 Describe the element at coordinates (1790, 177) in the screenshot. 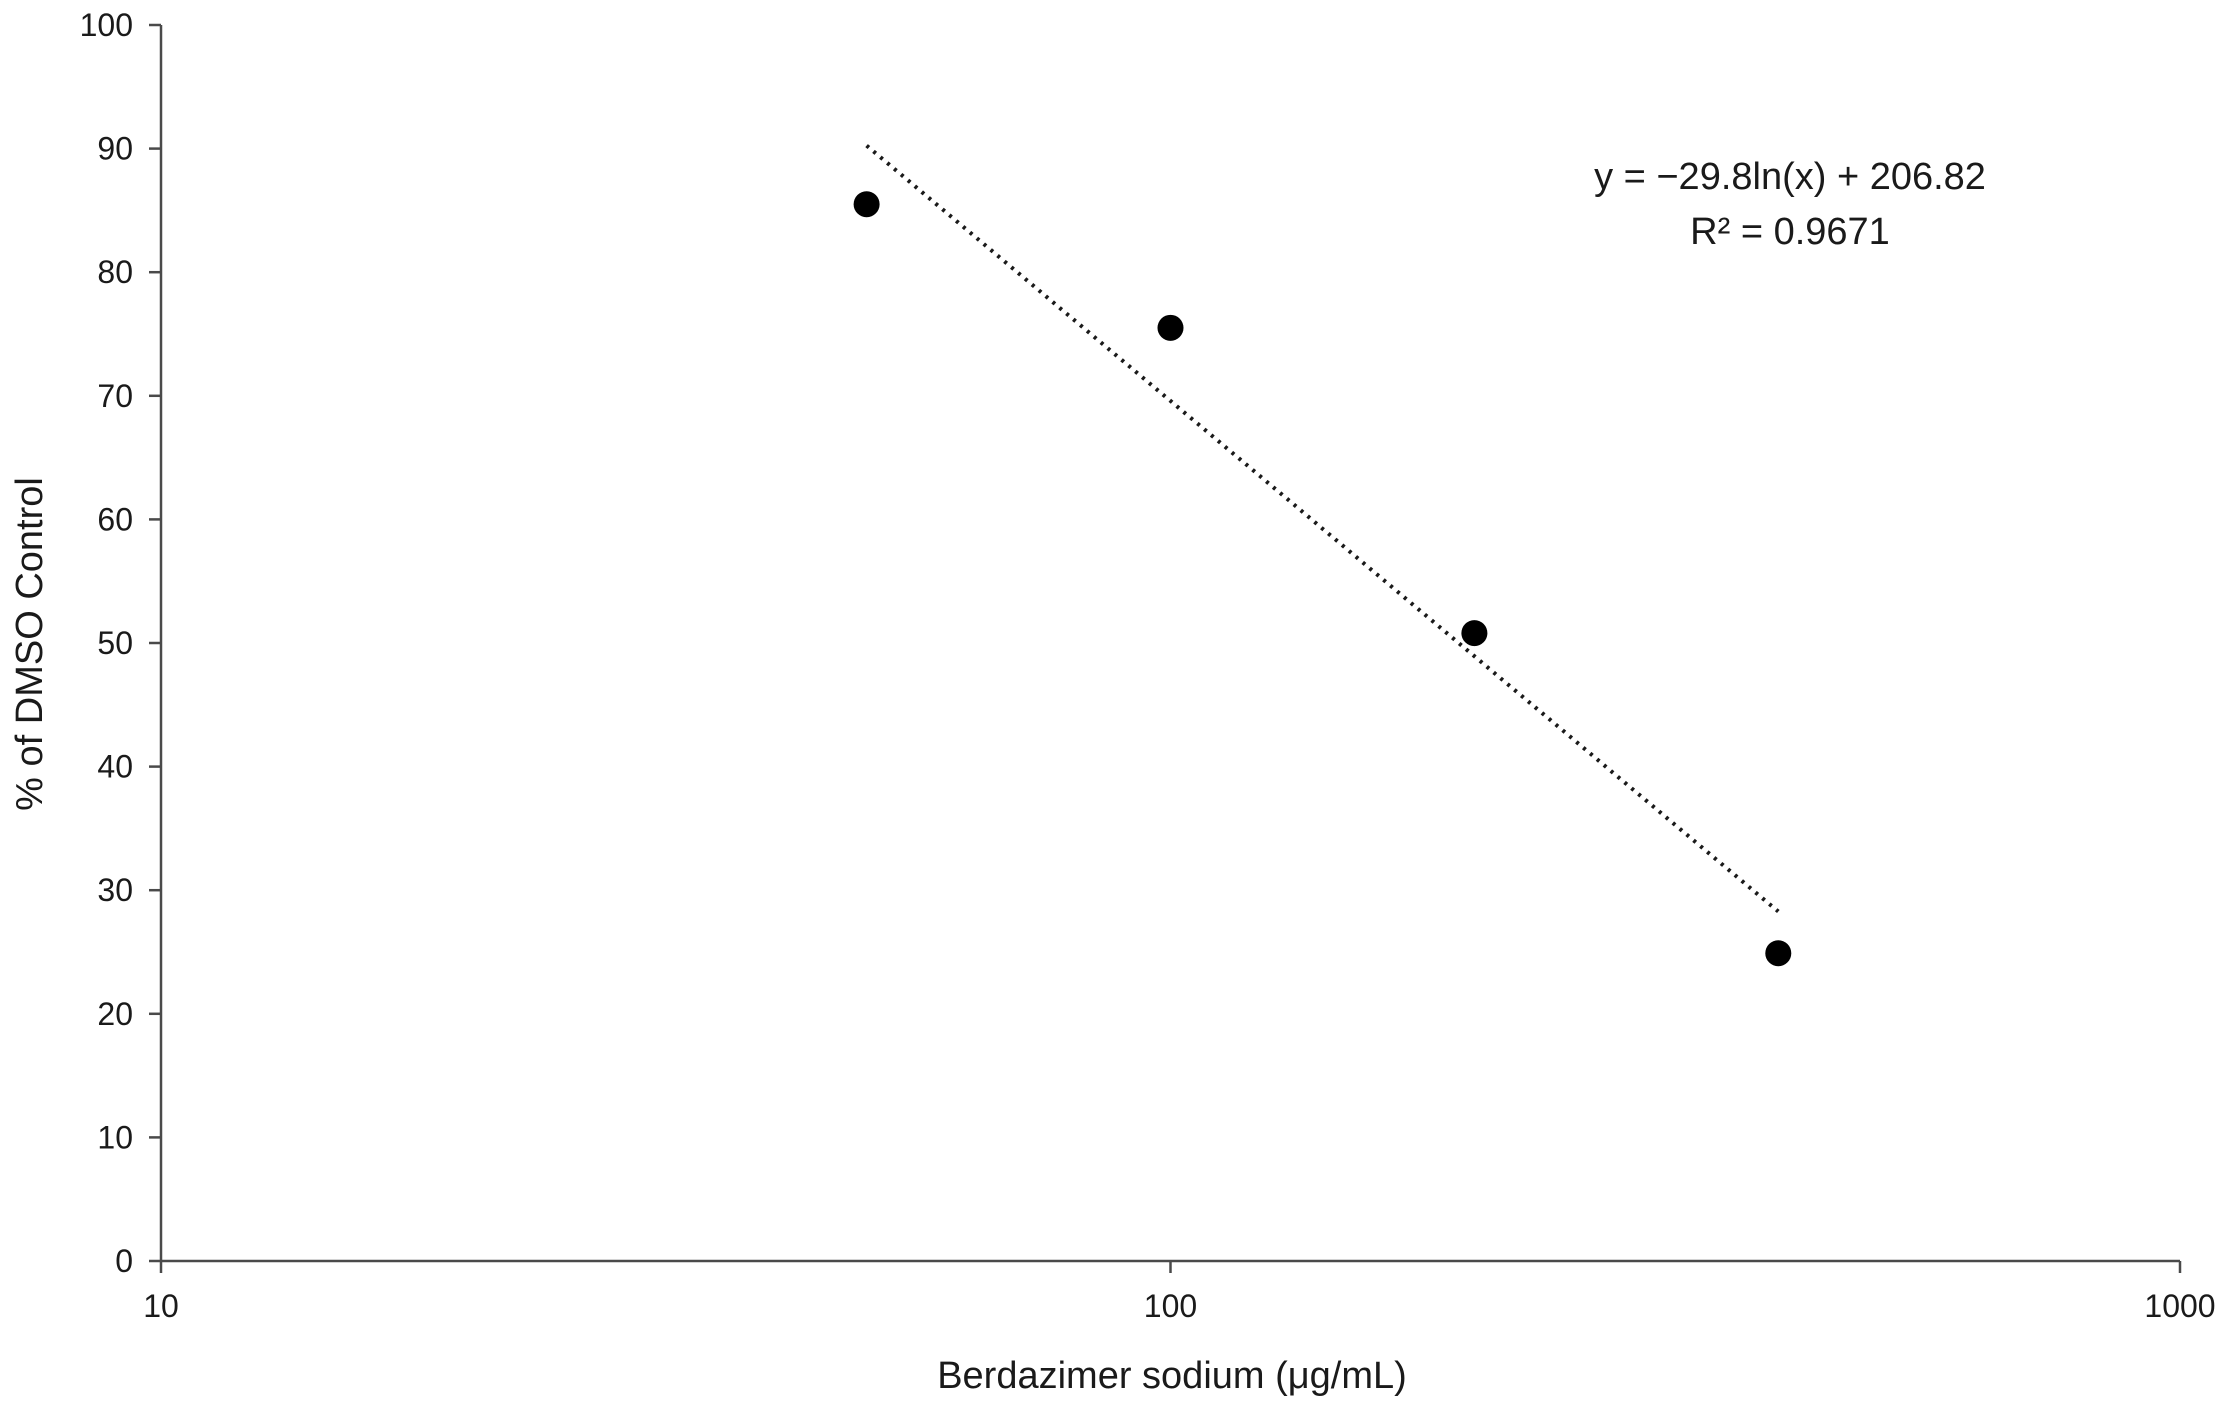

I see `trendline-equation: y = −29.8ln(x) + 206.82` at that location.